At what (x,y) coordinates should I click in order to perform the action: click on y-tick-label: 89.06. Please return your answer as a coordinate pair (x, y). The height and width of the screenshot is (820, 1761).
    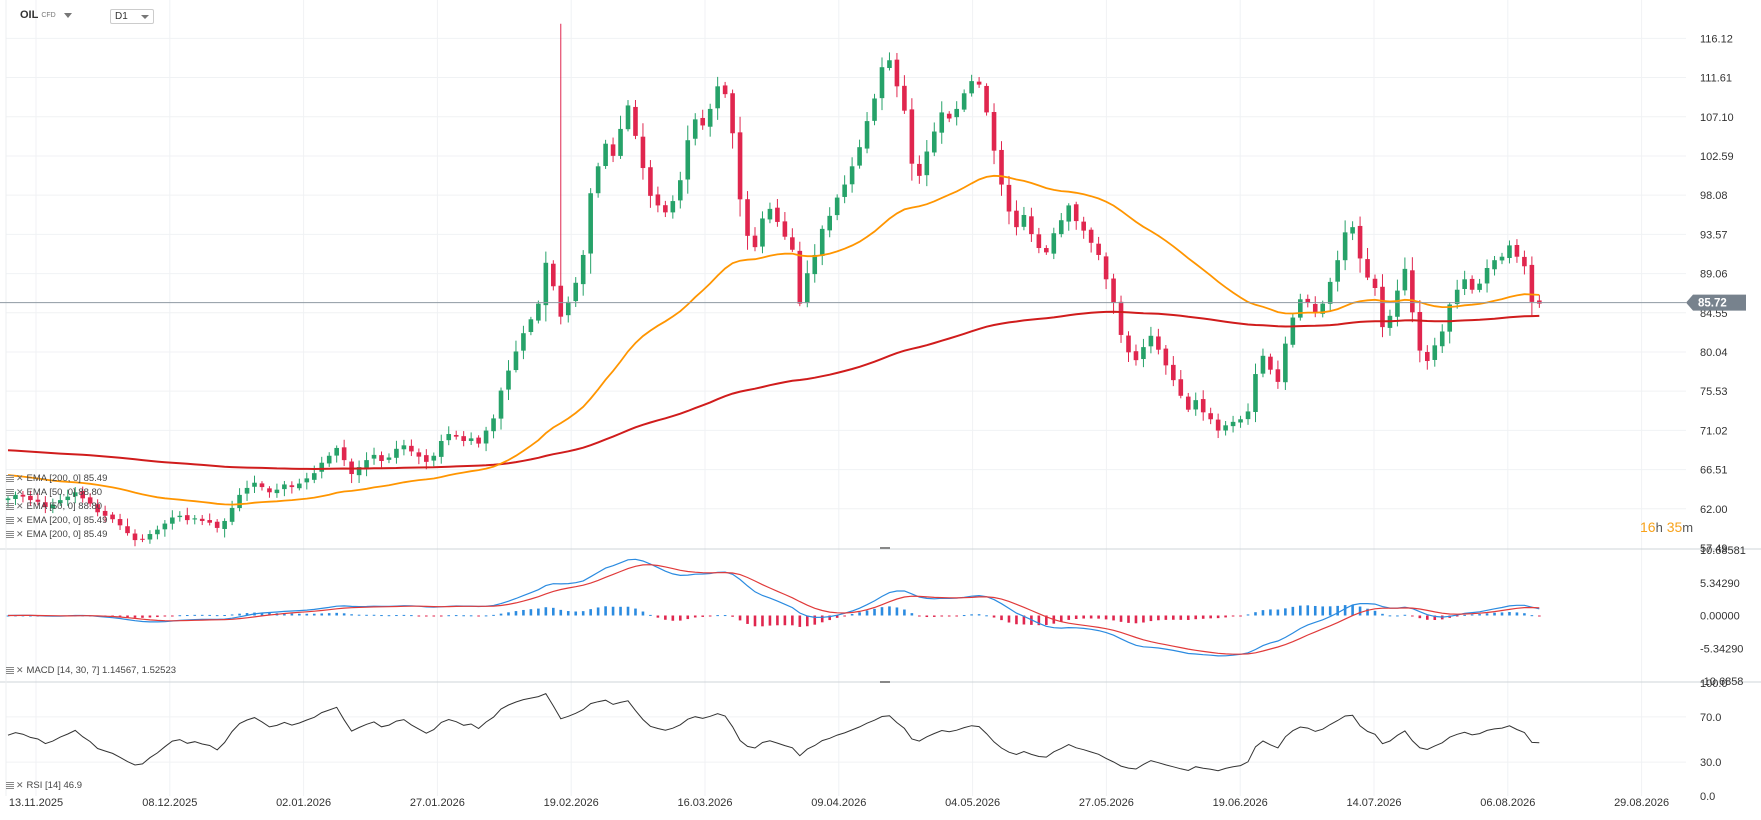
    Looking at the image, I should click on (1714, 275).